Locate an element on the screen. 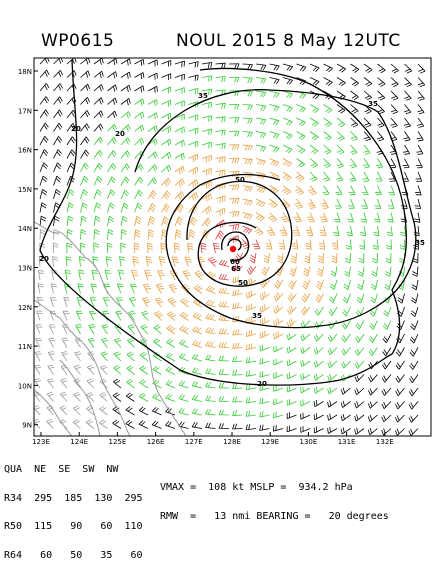  lon-label: 124E is located at coordinates (79, 442).